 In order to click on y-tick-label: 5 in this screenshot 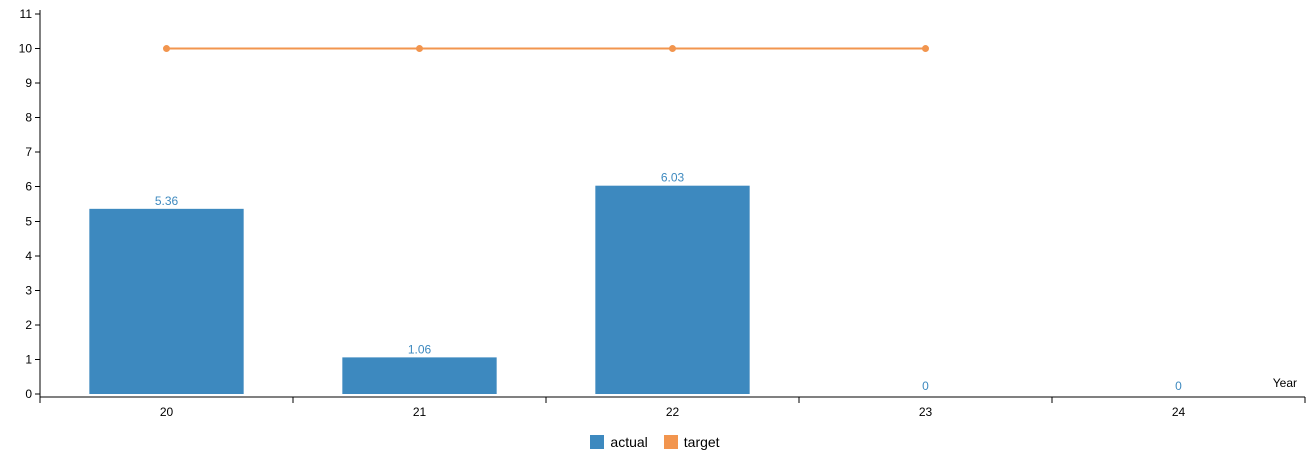, I will do `click(28, 221)`.